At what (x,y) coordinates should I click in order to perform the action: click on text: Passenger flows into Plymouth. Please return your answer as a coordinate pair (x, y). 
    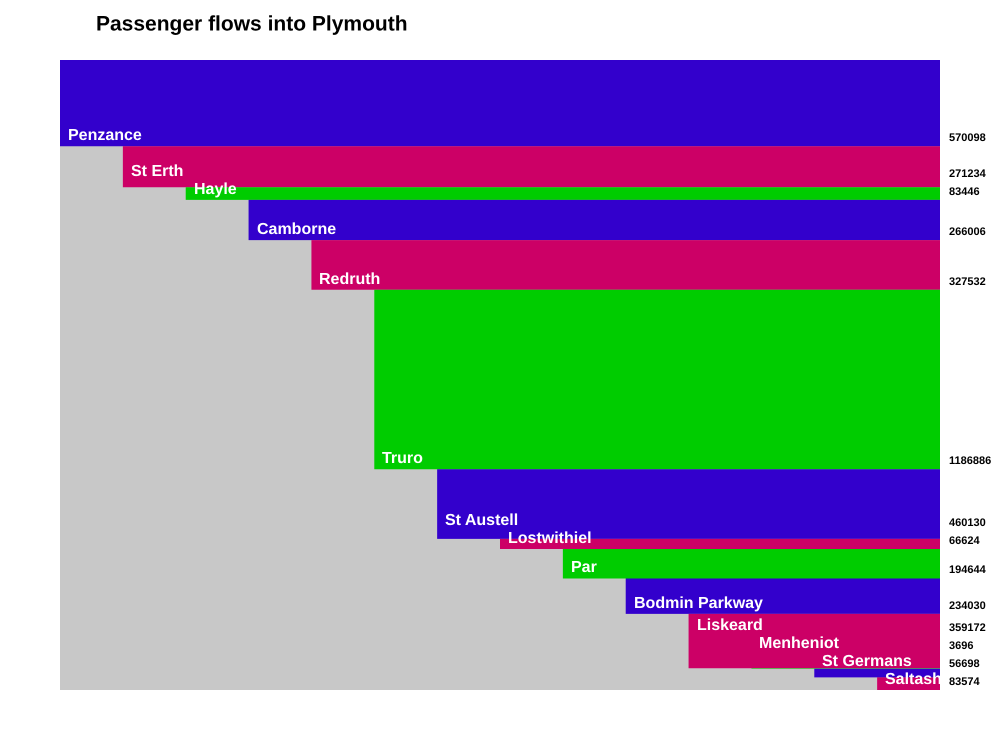
    Looking at the image, I should click on (252, 24).